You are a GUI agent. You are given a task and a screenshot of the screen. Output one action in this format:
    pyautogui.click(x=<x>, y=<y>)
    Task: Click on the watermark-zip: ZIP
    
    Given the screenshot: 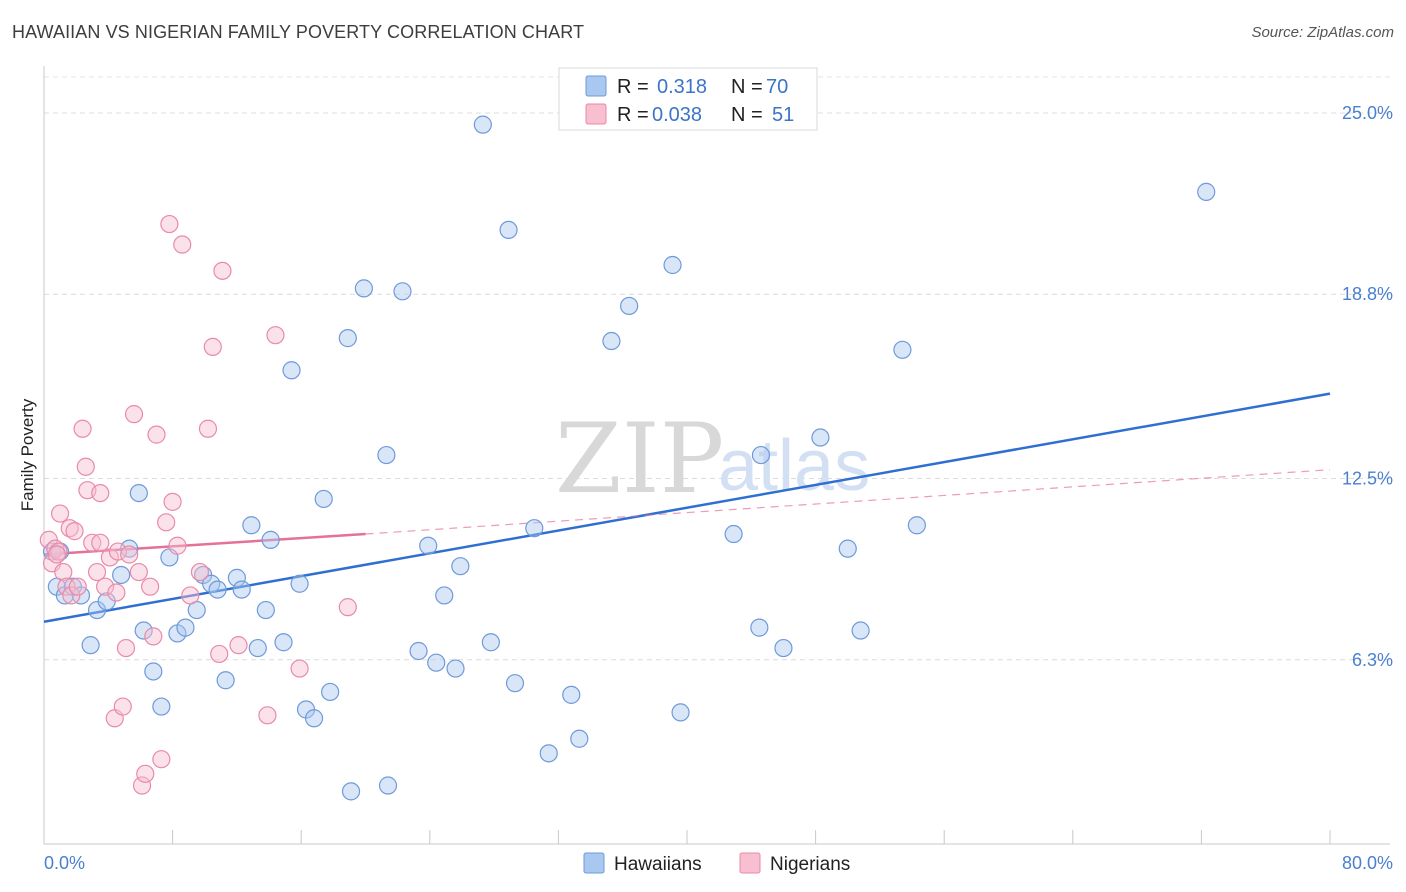 What is the action you would take?
    pyautogui.click(x=639, y=459)
    